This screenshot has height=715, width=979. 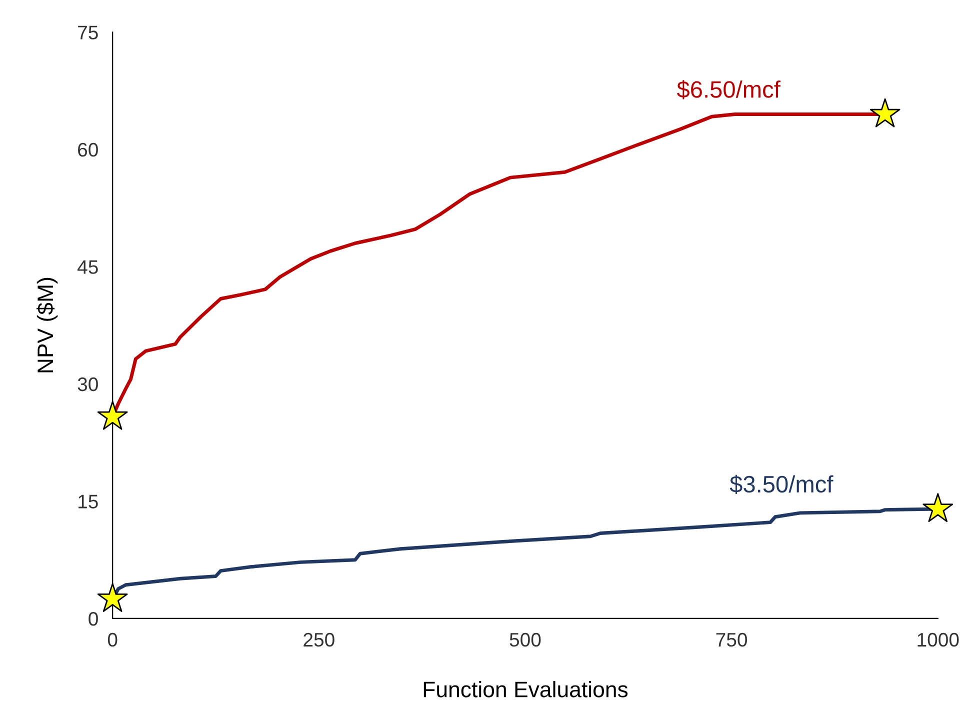 What do you see at coordinates (782, 484) in the screenshot?
I see `series-label: $3.50/mcf` at bounding box center [782, 484].